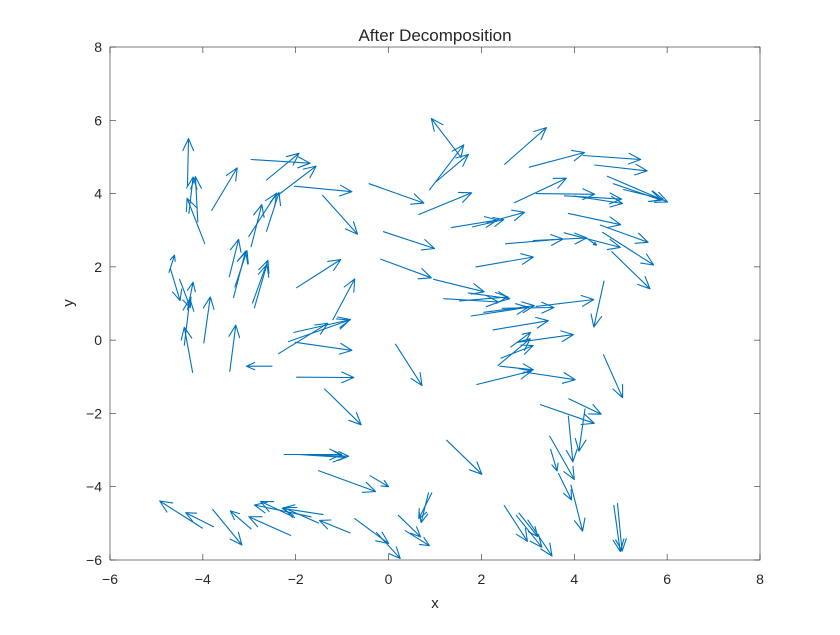 This screenshot has height=635, width=840. Describe the element at coordinates (94, 487) in the screenshot. I see `y-tick-label: −4` at that location.